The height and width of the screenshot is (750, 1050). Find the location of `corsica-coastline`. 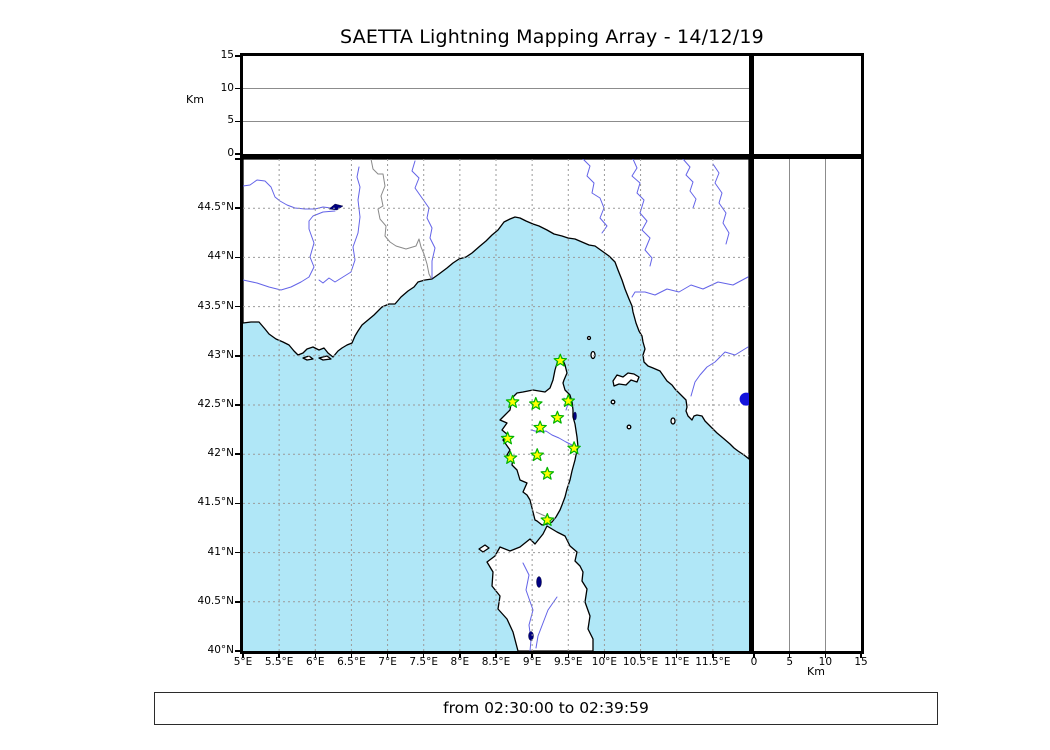

corsica-coastline is located at coordinates (539, 441).